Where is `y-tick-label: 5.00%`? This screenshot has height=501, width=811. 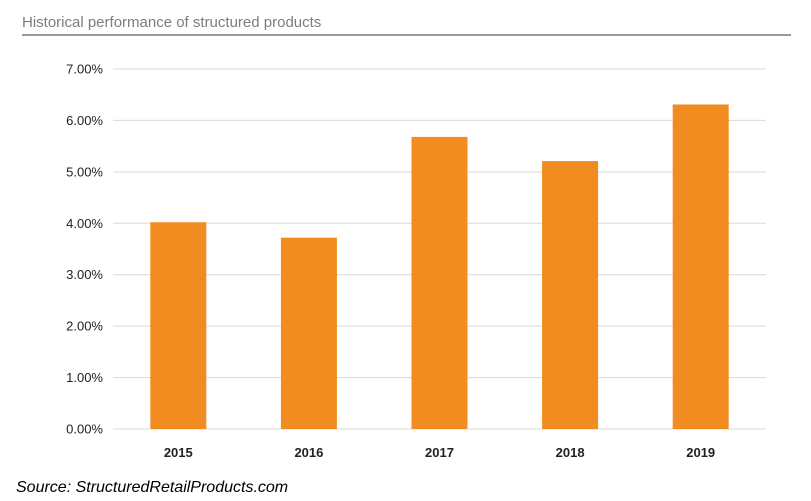
y-tick-label: 5.00% is located at coordinates (84, 171).